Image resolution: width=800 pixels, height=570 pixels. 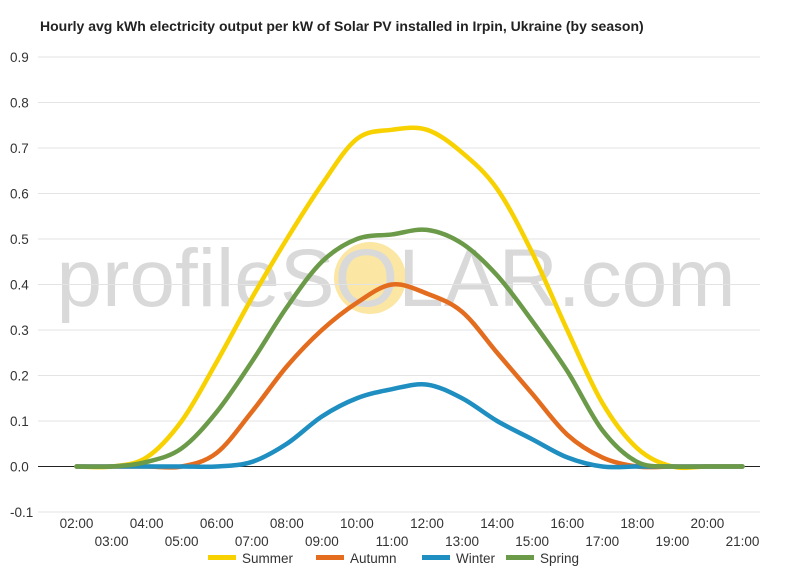 I want to click on y-tick-label: 0.6, so click(x=19, y=194).